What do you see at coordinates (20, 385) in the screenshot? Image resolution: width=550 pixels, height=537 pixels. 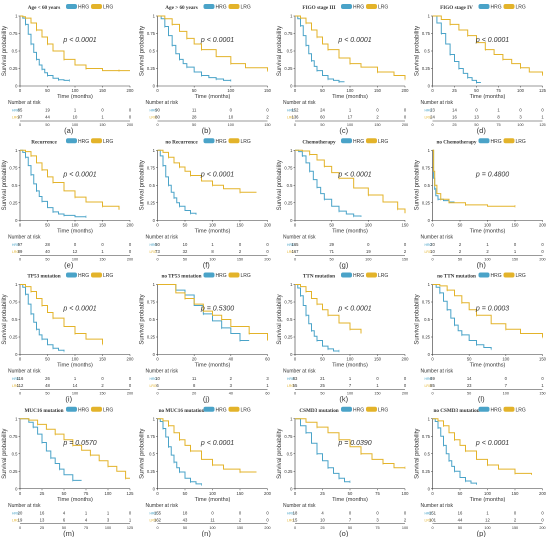 I see `risk-count: 112` at bounding box center [20, 385].